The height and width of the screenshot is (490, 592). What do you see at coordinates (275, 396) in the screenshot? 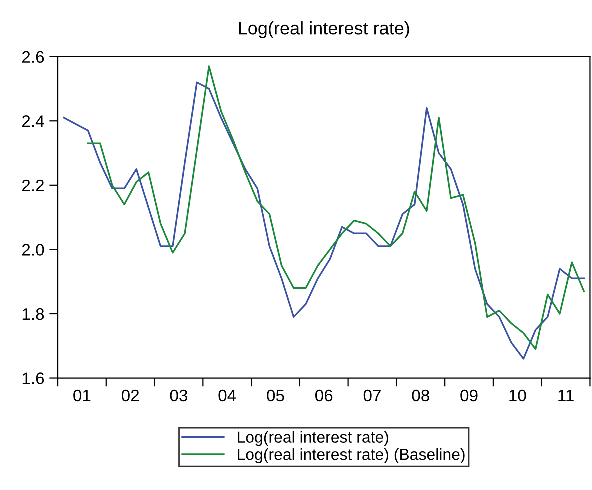
I see `x-tick-label: 05` at bounding box center [275, 396].